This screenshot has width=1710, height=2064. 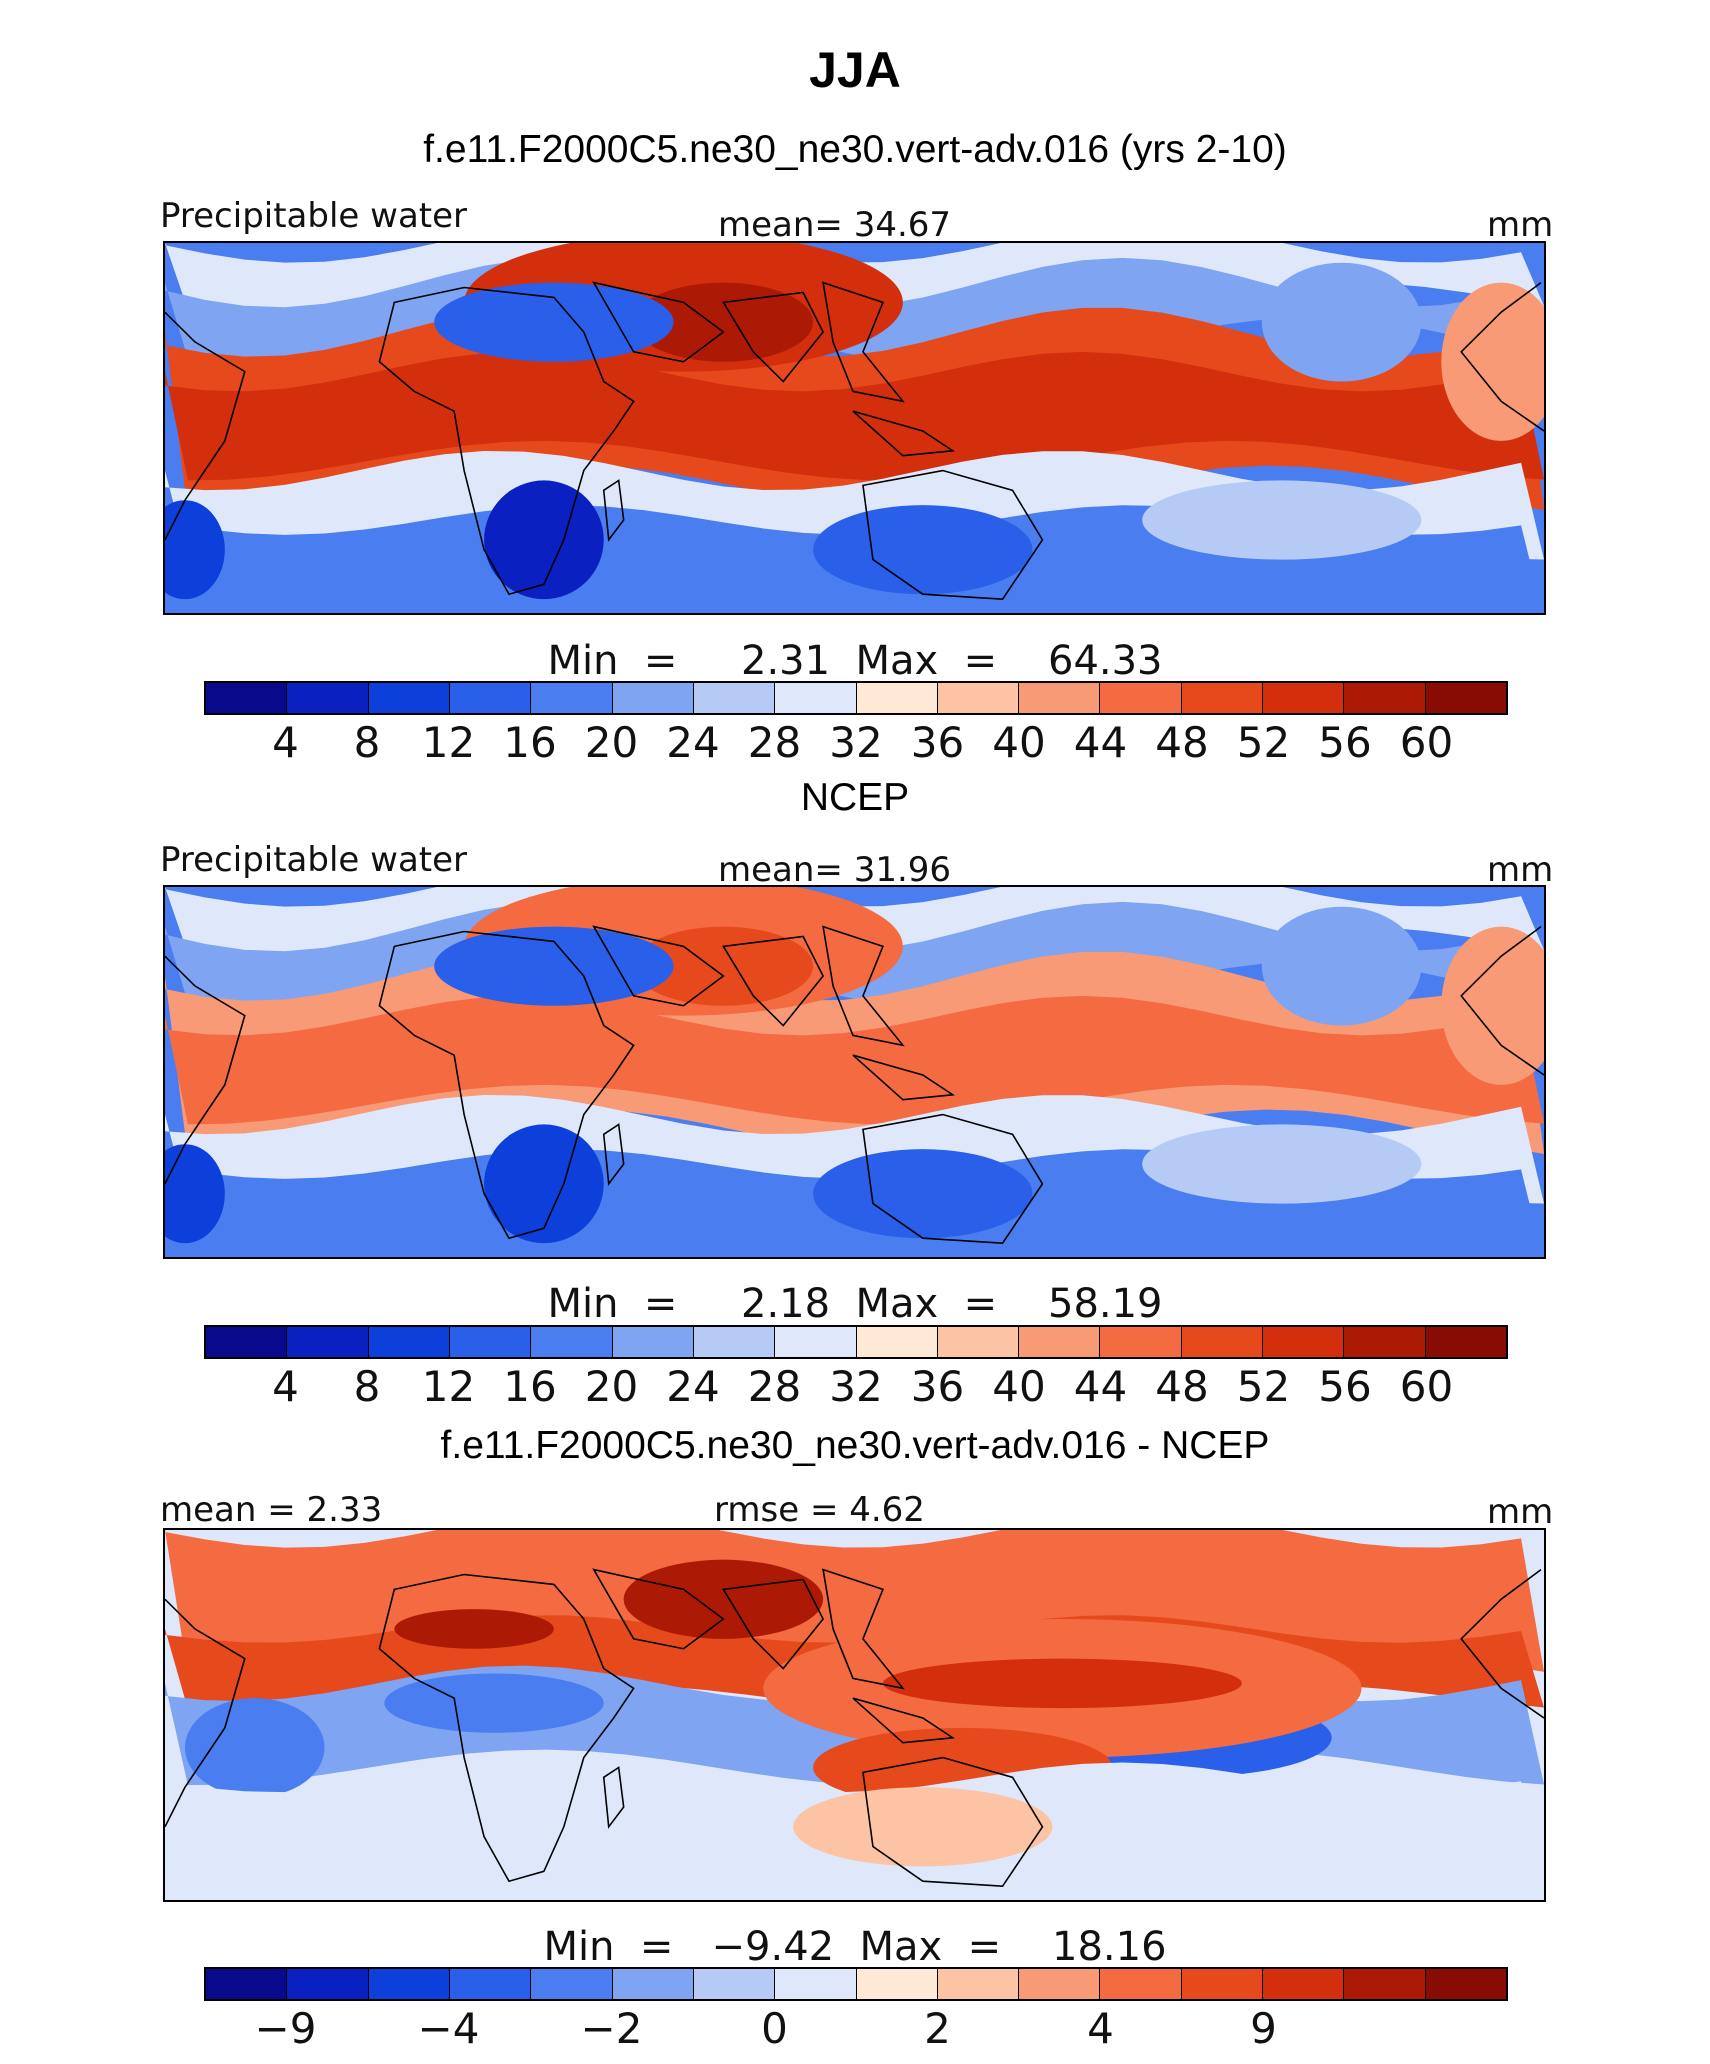 I want to click on panel-3-mean-label: mean = 2.33, so click(x=271, y=1510).